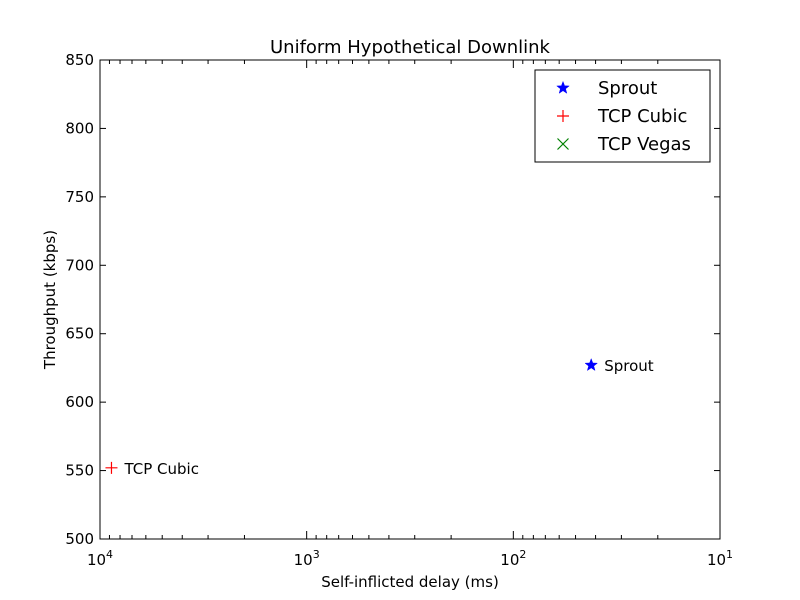 The width and height of the screenshot is (800, 600). I want to click on point-label: TCP Cubic, so click(160, 469).